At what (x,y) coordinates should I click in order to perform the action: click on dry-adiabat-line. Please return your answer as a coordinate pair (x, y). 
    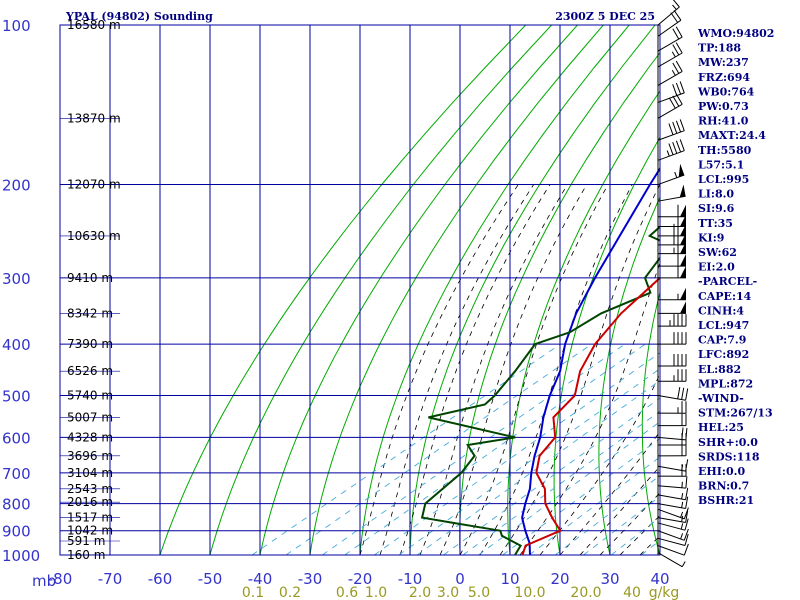
    Looking at the image, I should click on (782, 290).